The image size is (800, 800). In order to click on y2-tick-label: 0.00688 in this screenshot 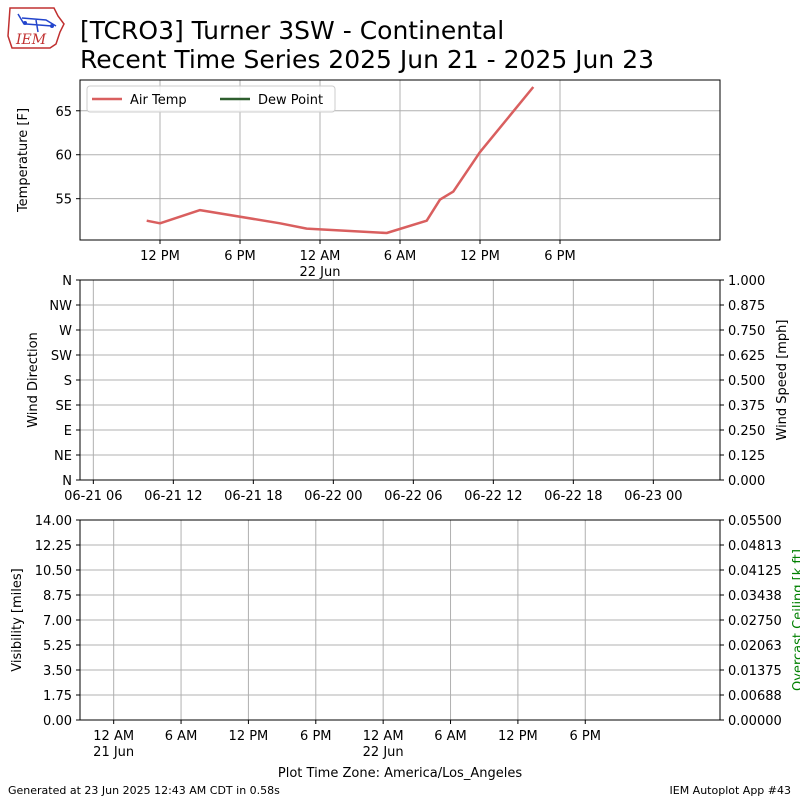, I will do `click(755, 696)`.